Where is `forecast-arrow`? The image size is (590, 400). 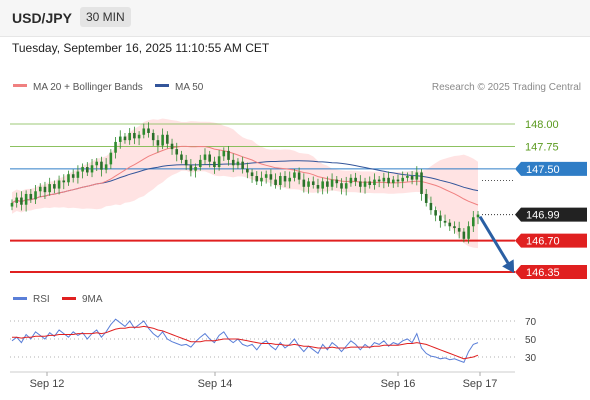
forecast-arrow is located at coordinates (495, 242).